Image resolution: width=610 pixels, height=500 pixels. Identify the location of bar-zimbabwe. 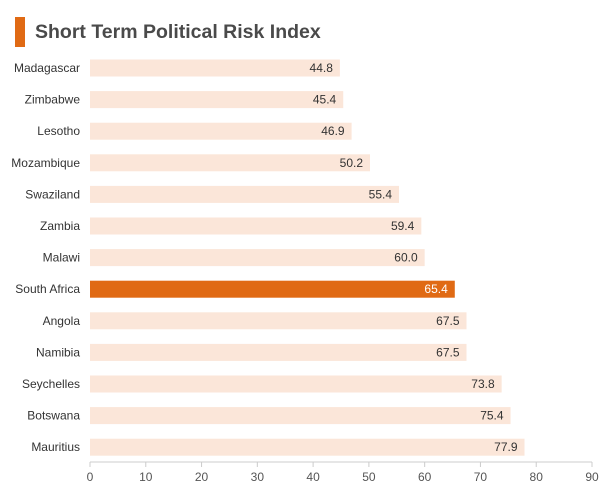
(217, 100).